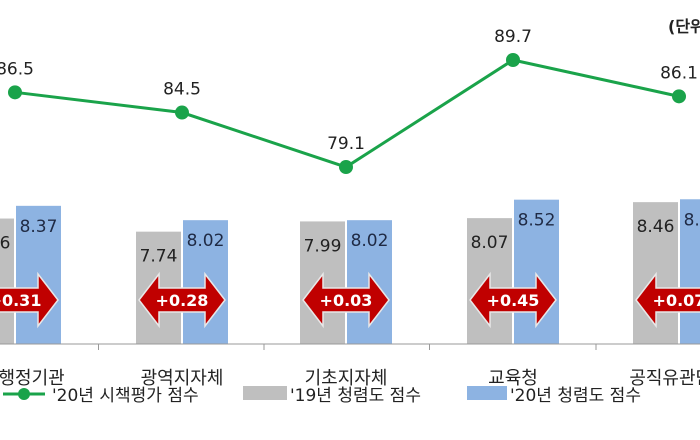 The image size is (700, 440). I want to click on difference-label: +0.28, so click(182, 300).